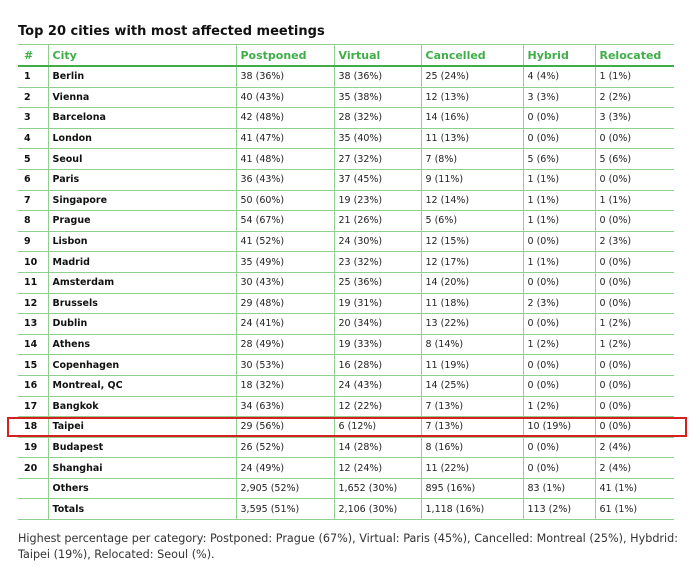  I want to click on cell-cancelled: 14 (25%), so click(471, 386).